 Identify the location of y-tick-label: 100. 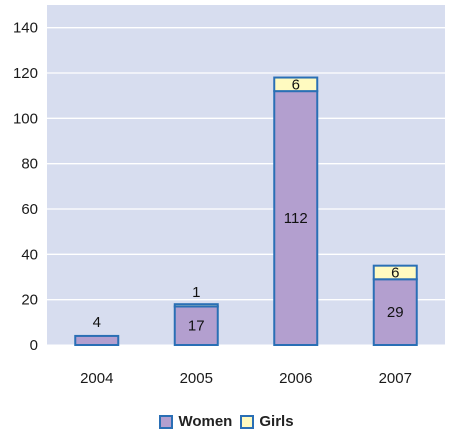
(25, 118).